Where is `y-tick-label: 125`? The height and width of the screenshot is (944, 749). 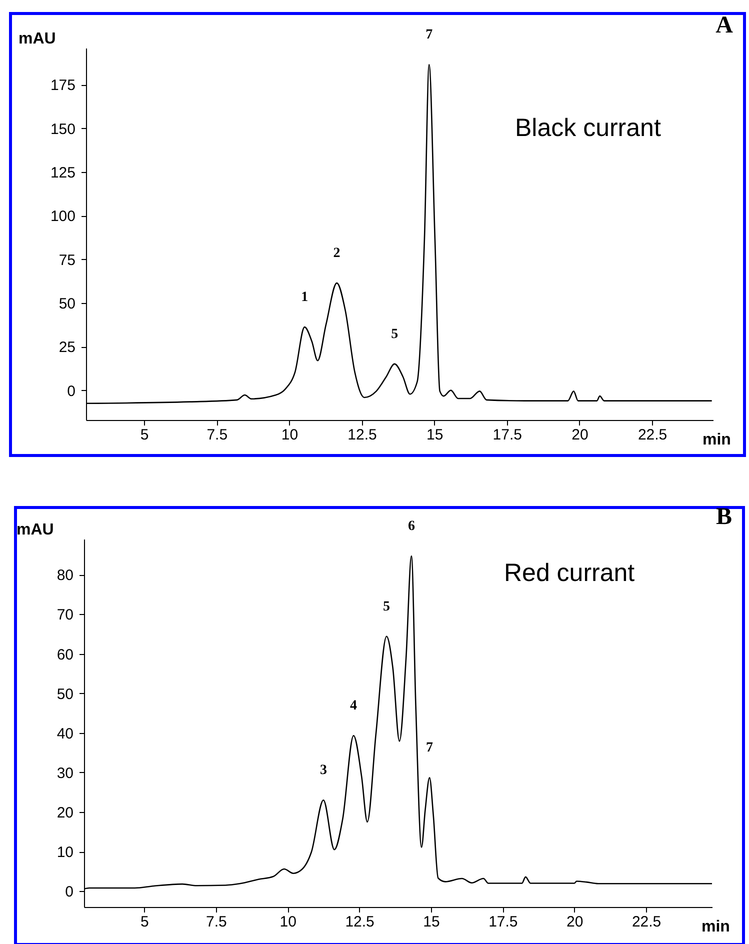
y-tick-label: 125 is located at coordinates (63, 173).